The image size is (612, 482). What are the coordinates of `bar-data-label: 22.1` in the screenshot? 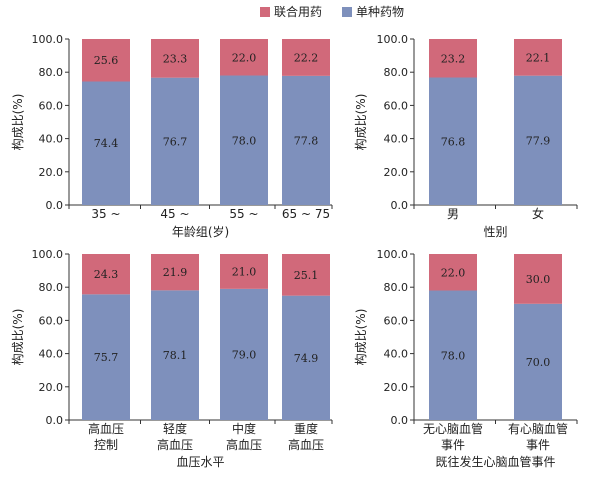 It's located at (538, 57).